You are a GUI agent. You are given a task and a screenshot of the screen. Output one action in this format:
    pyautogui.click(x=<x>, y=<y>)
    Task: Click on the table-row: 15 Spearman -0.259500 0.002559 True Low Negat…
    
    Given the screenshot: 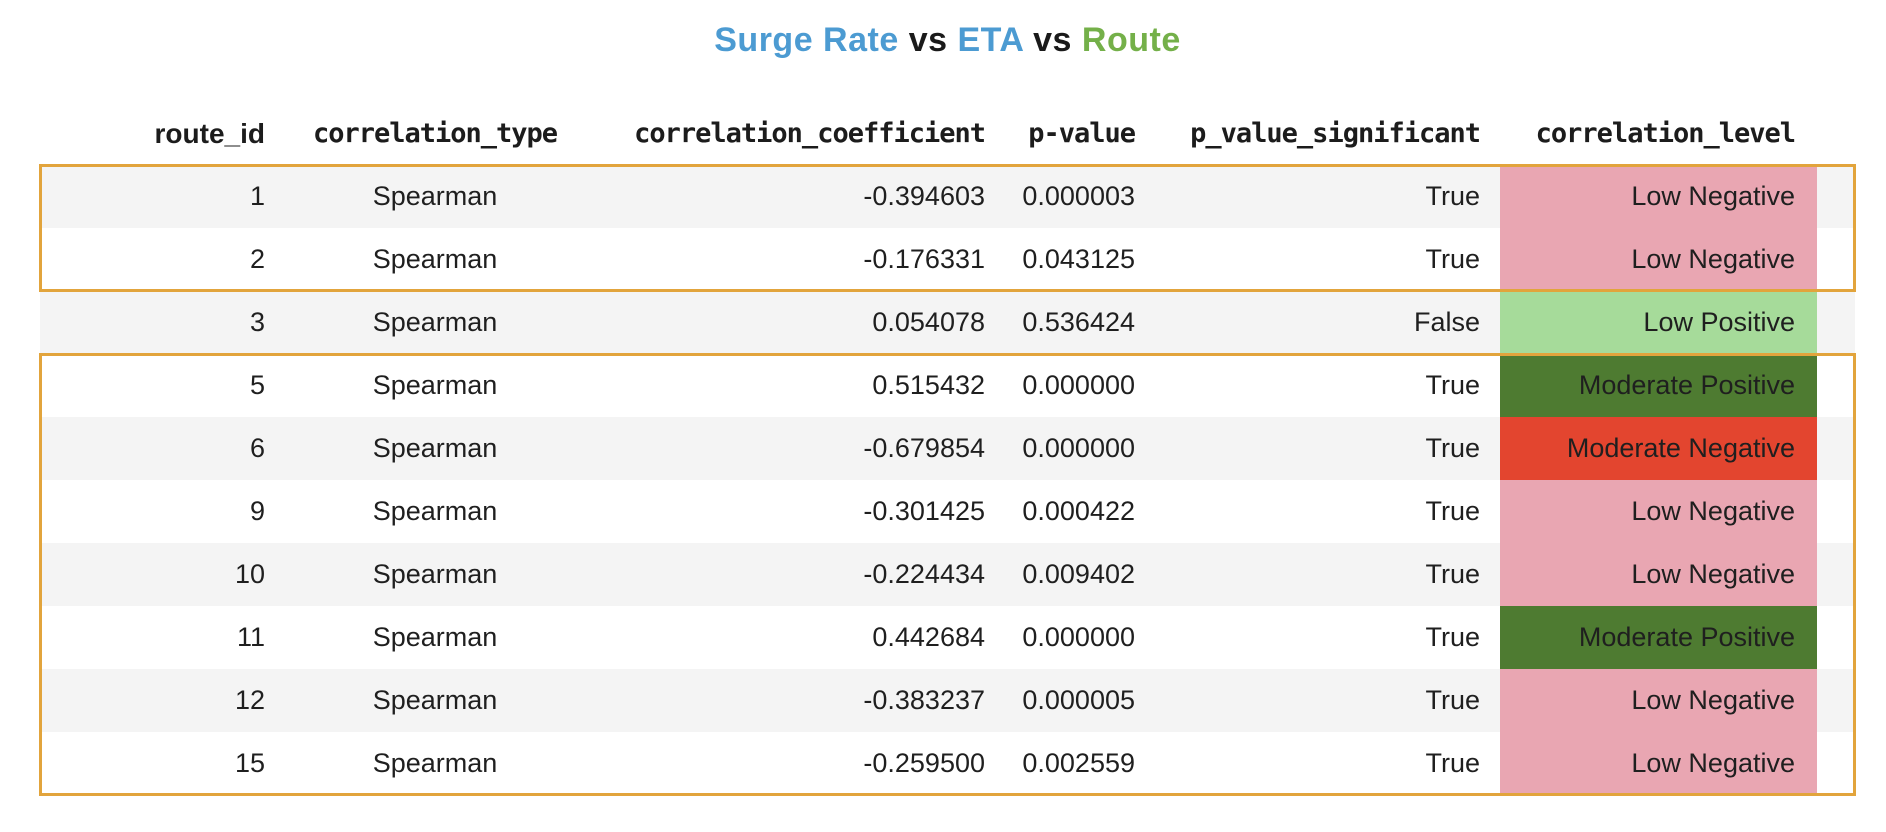 What is the action you would take?
    pyautogui.click(x=947, y=763)
    